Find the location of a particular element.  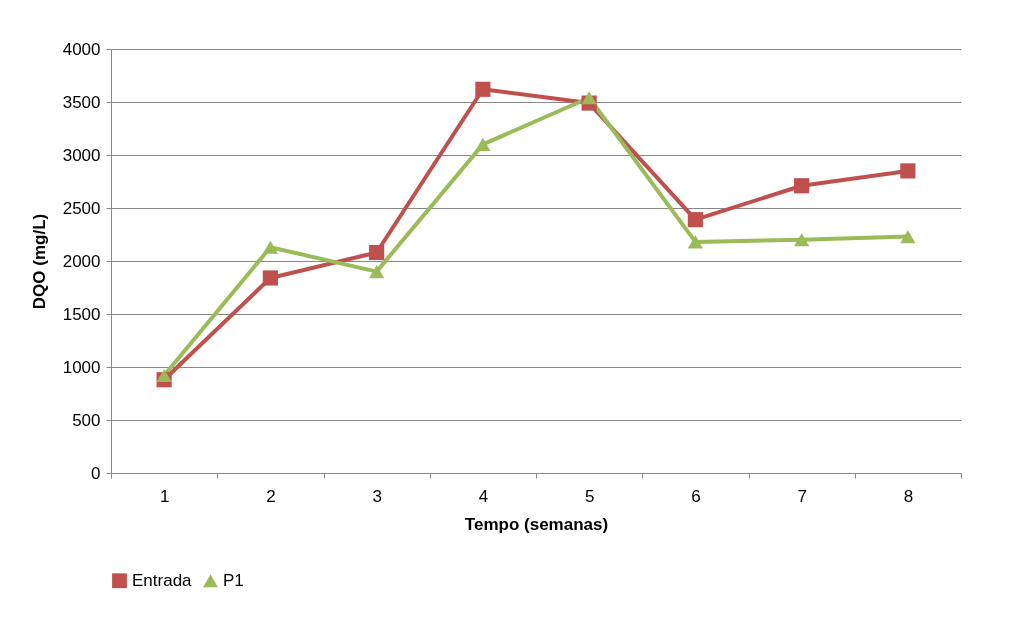

y-tick-label: 1500 is located at coordinates (81, 314).